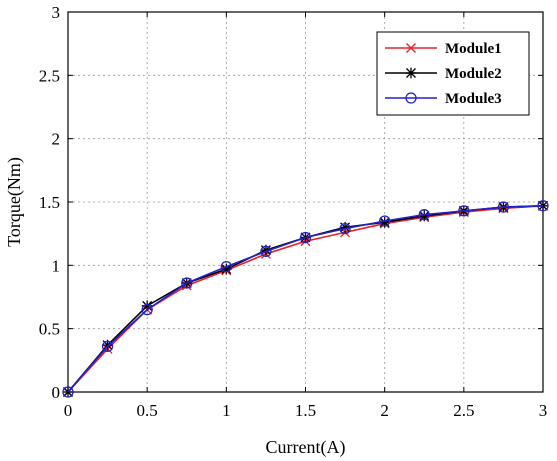  Describe the element at coordinates (14, 202) in the screenshot. I see `y-axis-title: Torque(Nm)` at that location.